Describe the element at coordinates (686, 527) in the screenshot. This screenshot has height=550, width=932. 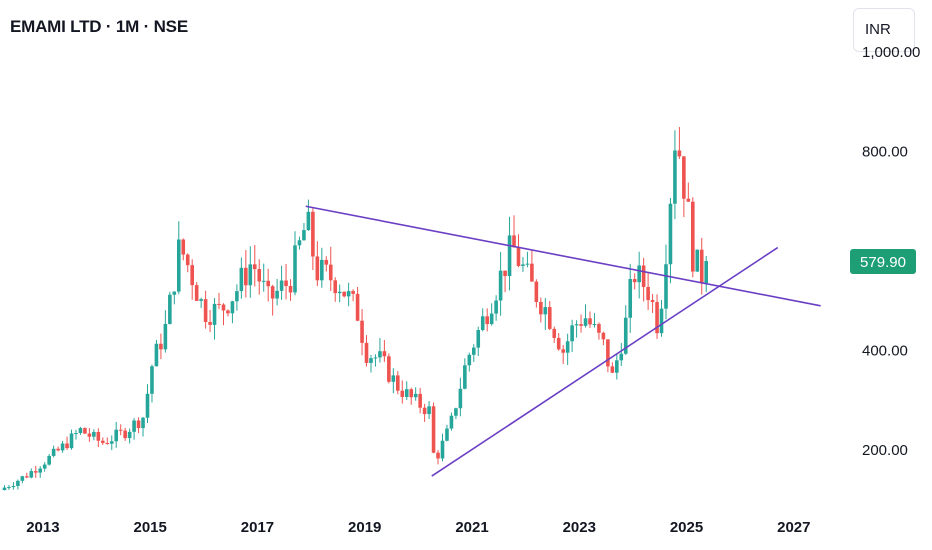
I see `x-tick-label: 2025` at that location.